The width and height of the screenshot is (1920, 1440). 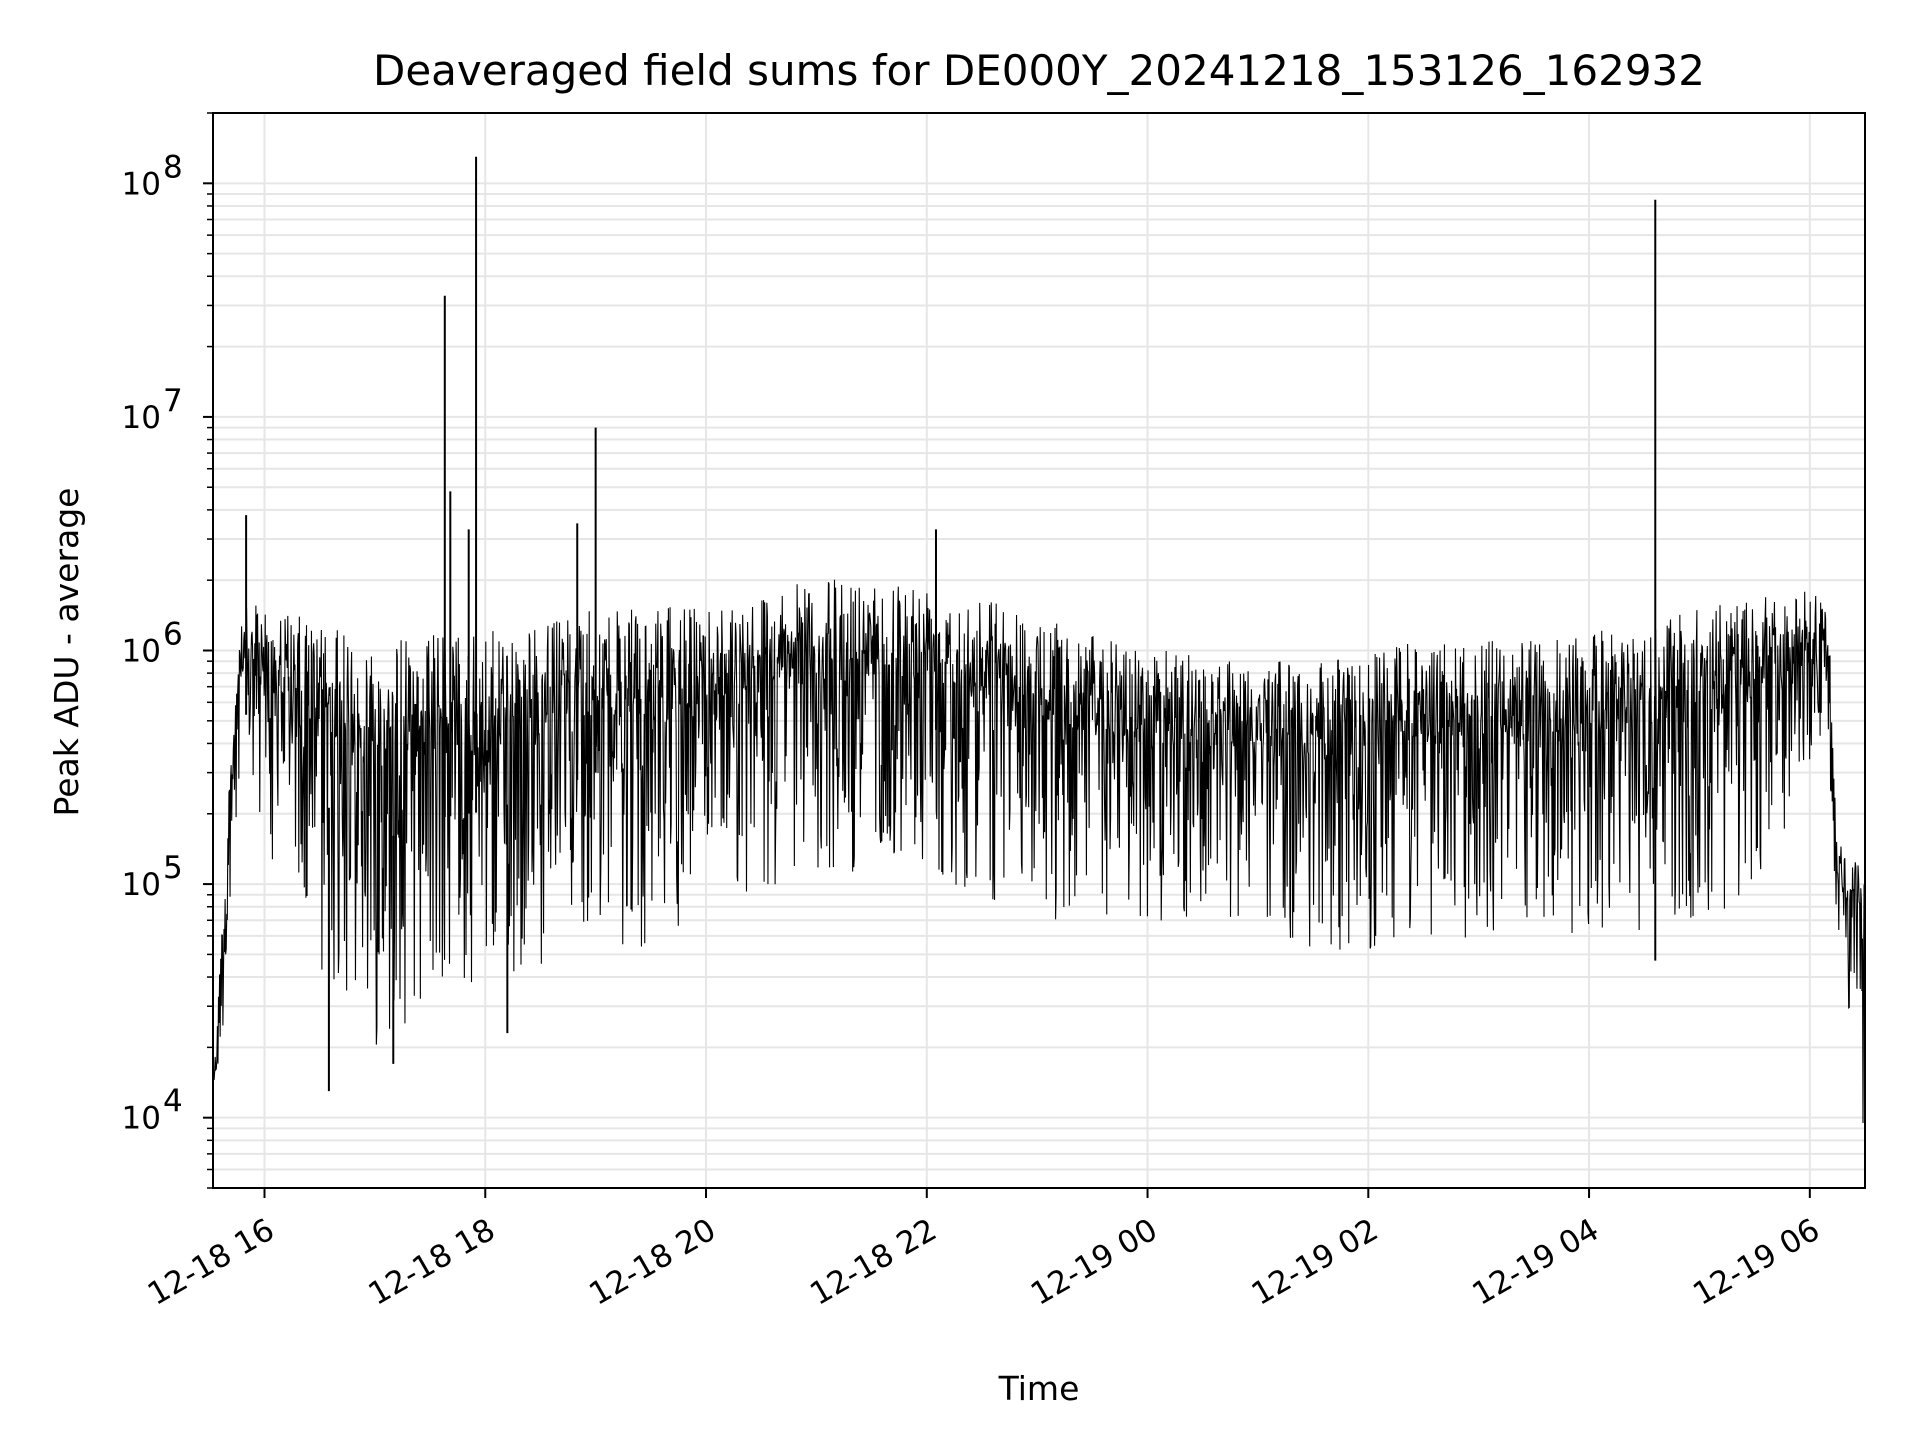 I want to click on y-tick-exponent: 4, so click(x=173, y=1102).